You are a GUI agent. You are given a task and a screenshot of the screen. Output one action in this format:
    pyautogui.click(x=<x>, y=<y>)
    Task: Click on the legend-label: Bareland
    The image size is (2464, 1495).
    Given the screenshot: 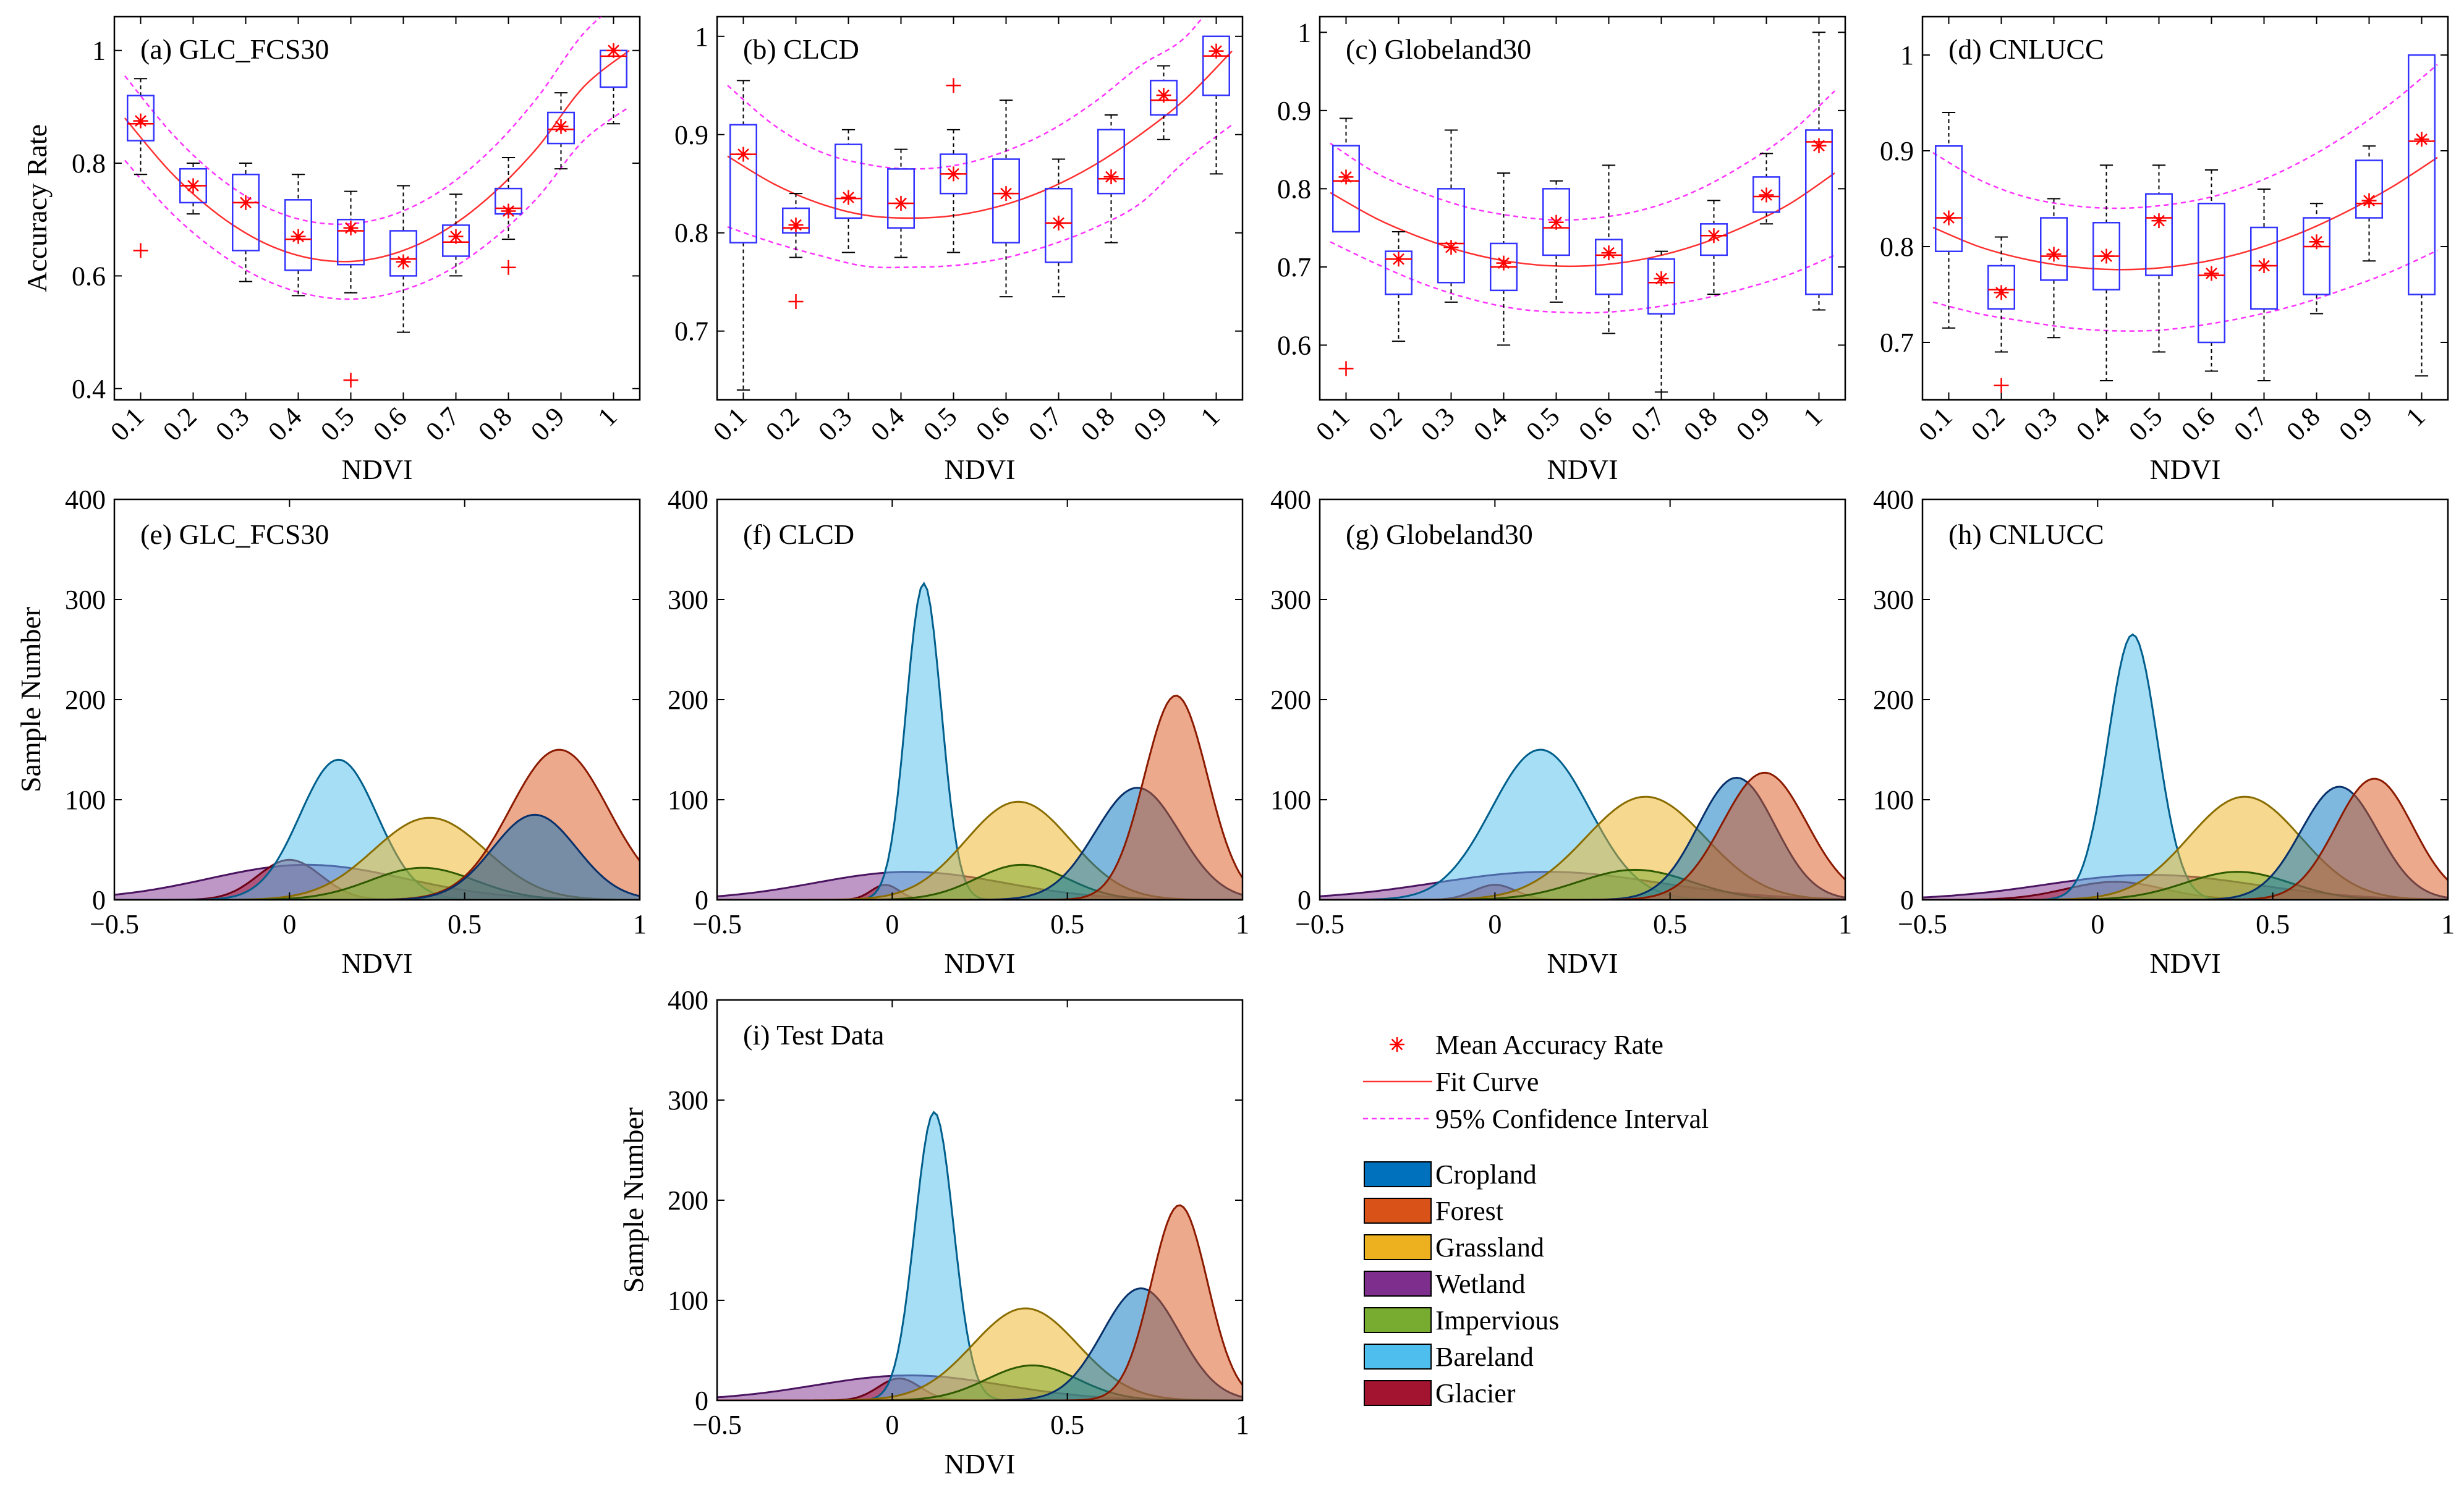 What is the action you would take?
    pyautogui.click(x=1484, y=1357)
    